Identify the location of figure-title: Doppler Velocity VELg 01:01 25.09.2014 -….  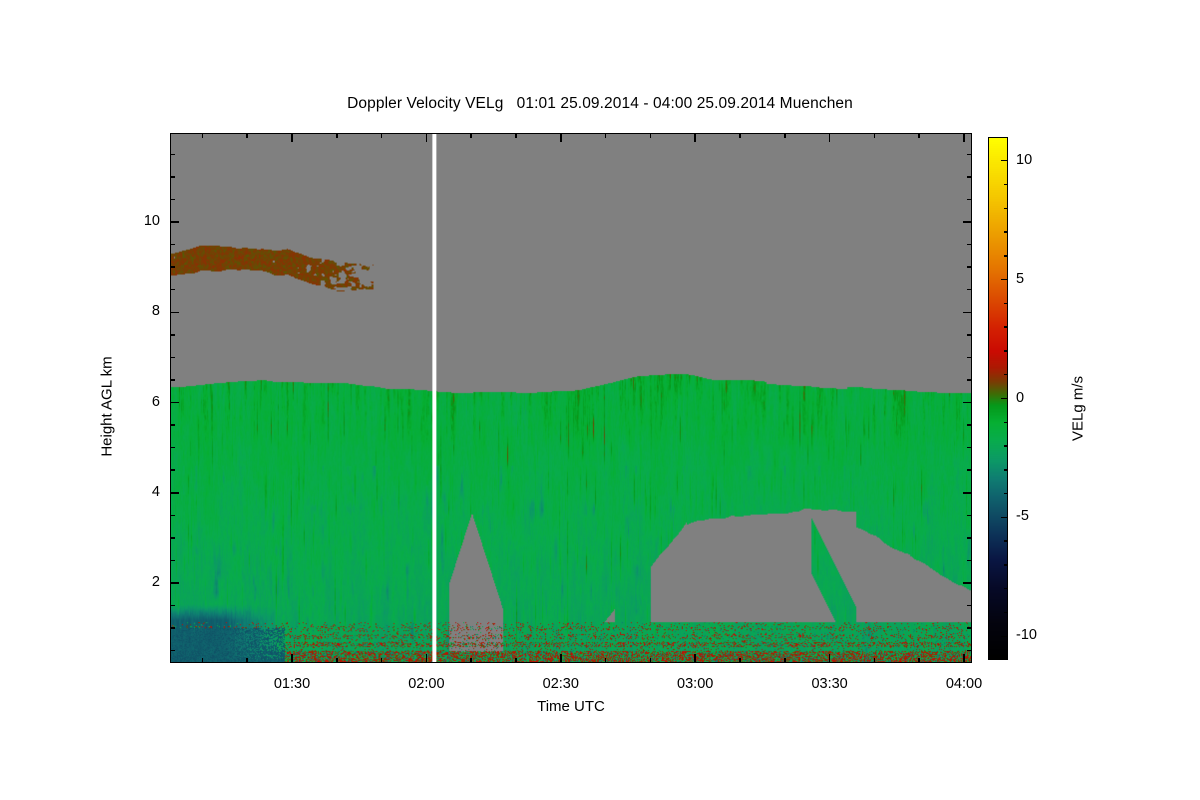
(600, 103).